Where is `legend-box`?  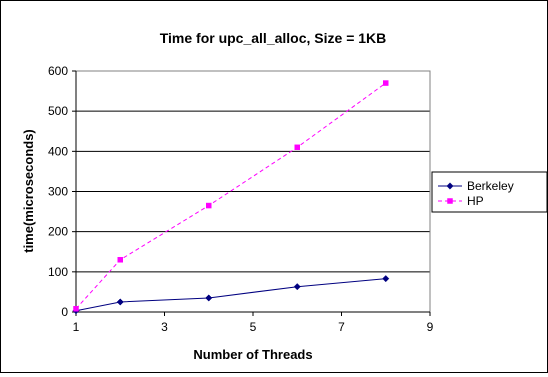
legend-box is located at coordinates (489, 192).